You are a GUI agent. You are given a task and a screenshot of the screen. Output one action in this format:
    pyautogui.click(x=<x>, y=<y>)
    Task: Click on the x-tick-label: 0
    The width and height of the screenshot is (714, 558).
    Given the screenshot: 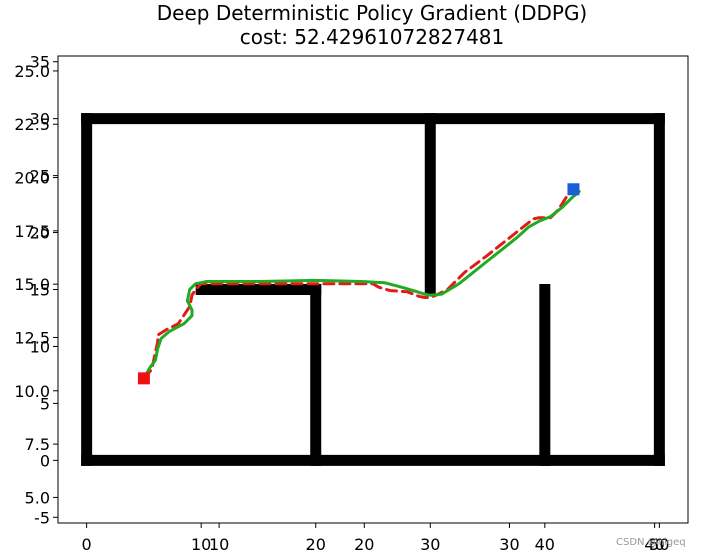 What is the action you would take?
    pyautogui.click(x=87, y=544)
    